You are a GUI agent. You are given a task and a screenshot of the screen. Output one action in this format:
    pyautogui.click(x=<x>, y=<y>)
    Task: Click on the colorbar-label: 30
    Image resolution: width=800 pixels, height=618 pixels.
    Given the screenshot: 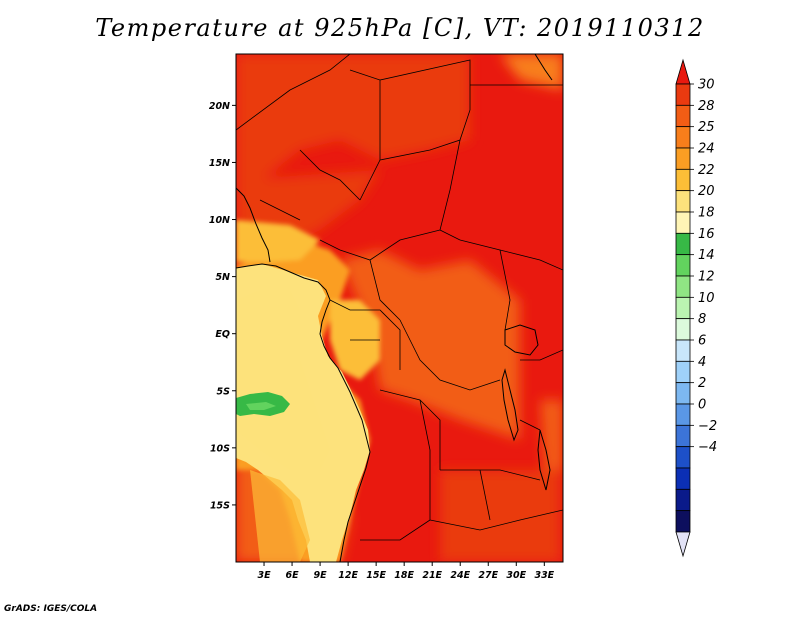 What is the action you would take?
    pyautogui.click(x=706, y=85)
    